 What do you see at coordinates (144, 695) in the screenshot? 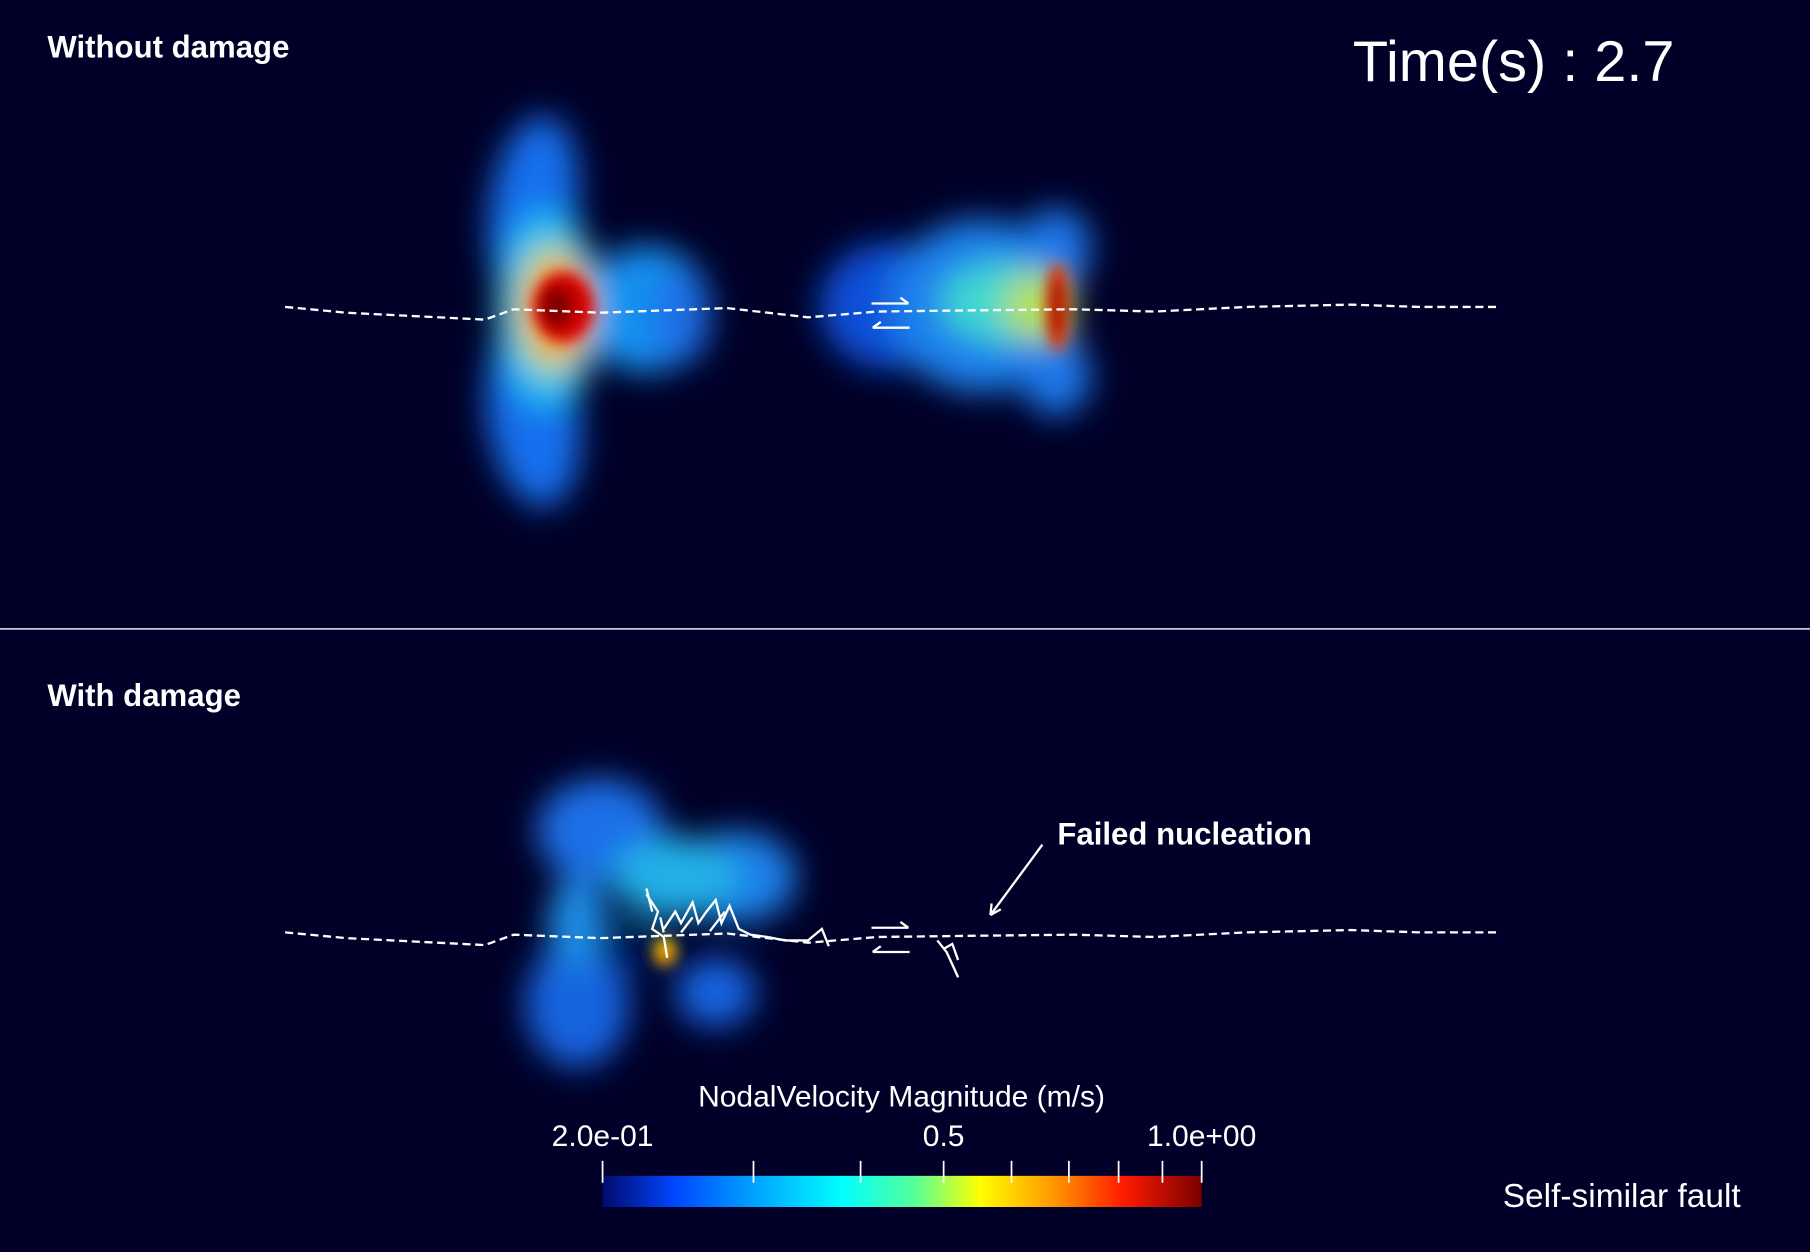
I see `panel-label: With damage` at bounding box center [144, 695].